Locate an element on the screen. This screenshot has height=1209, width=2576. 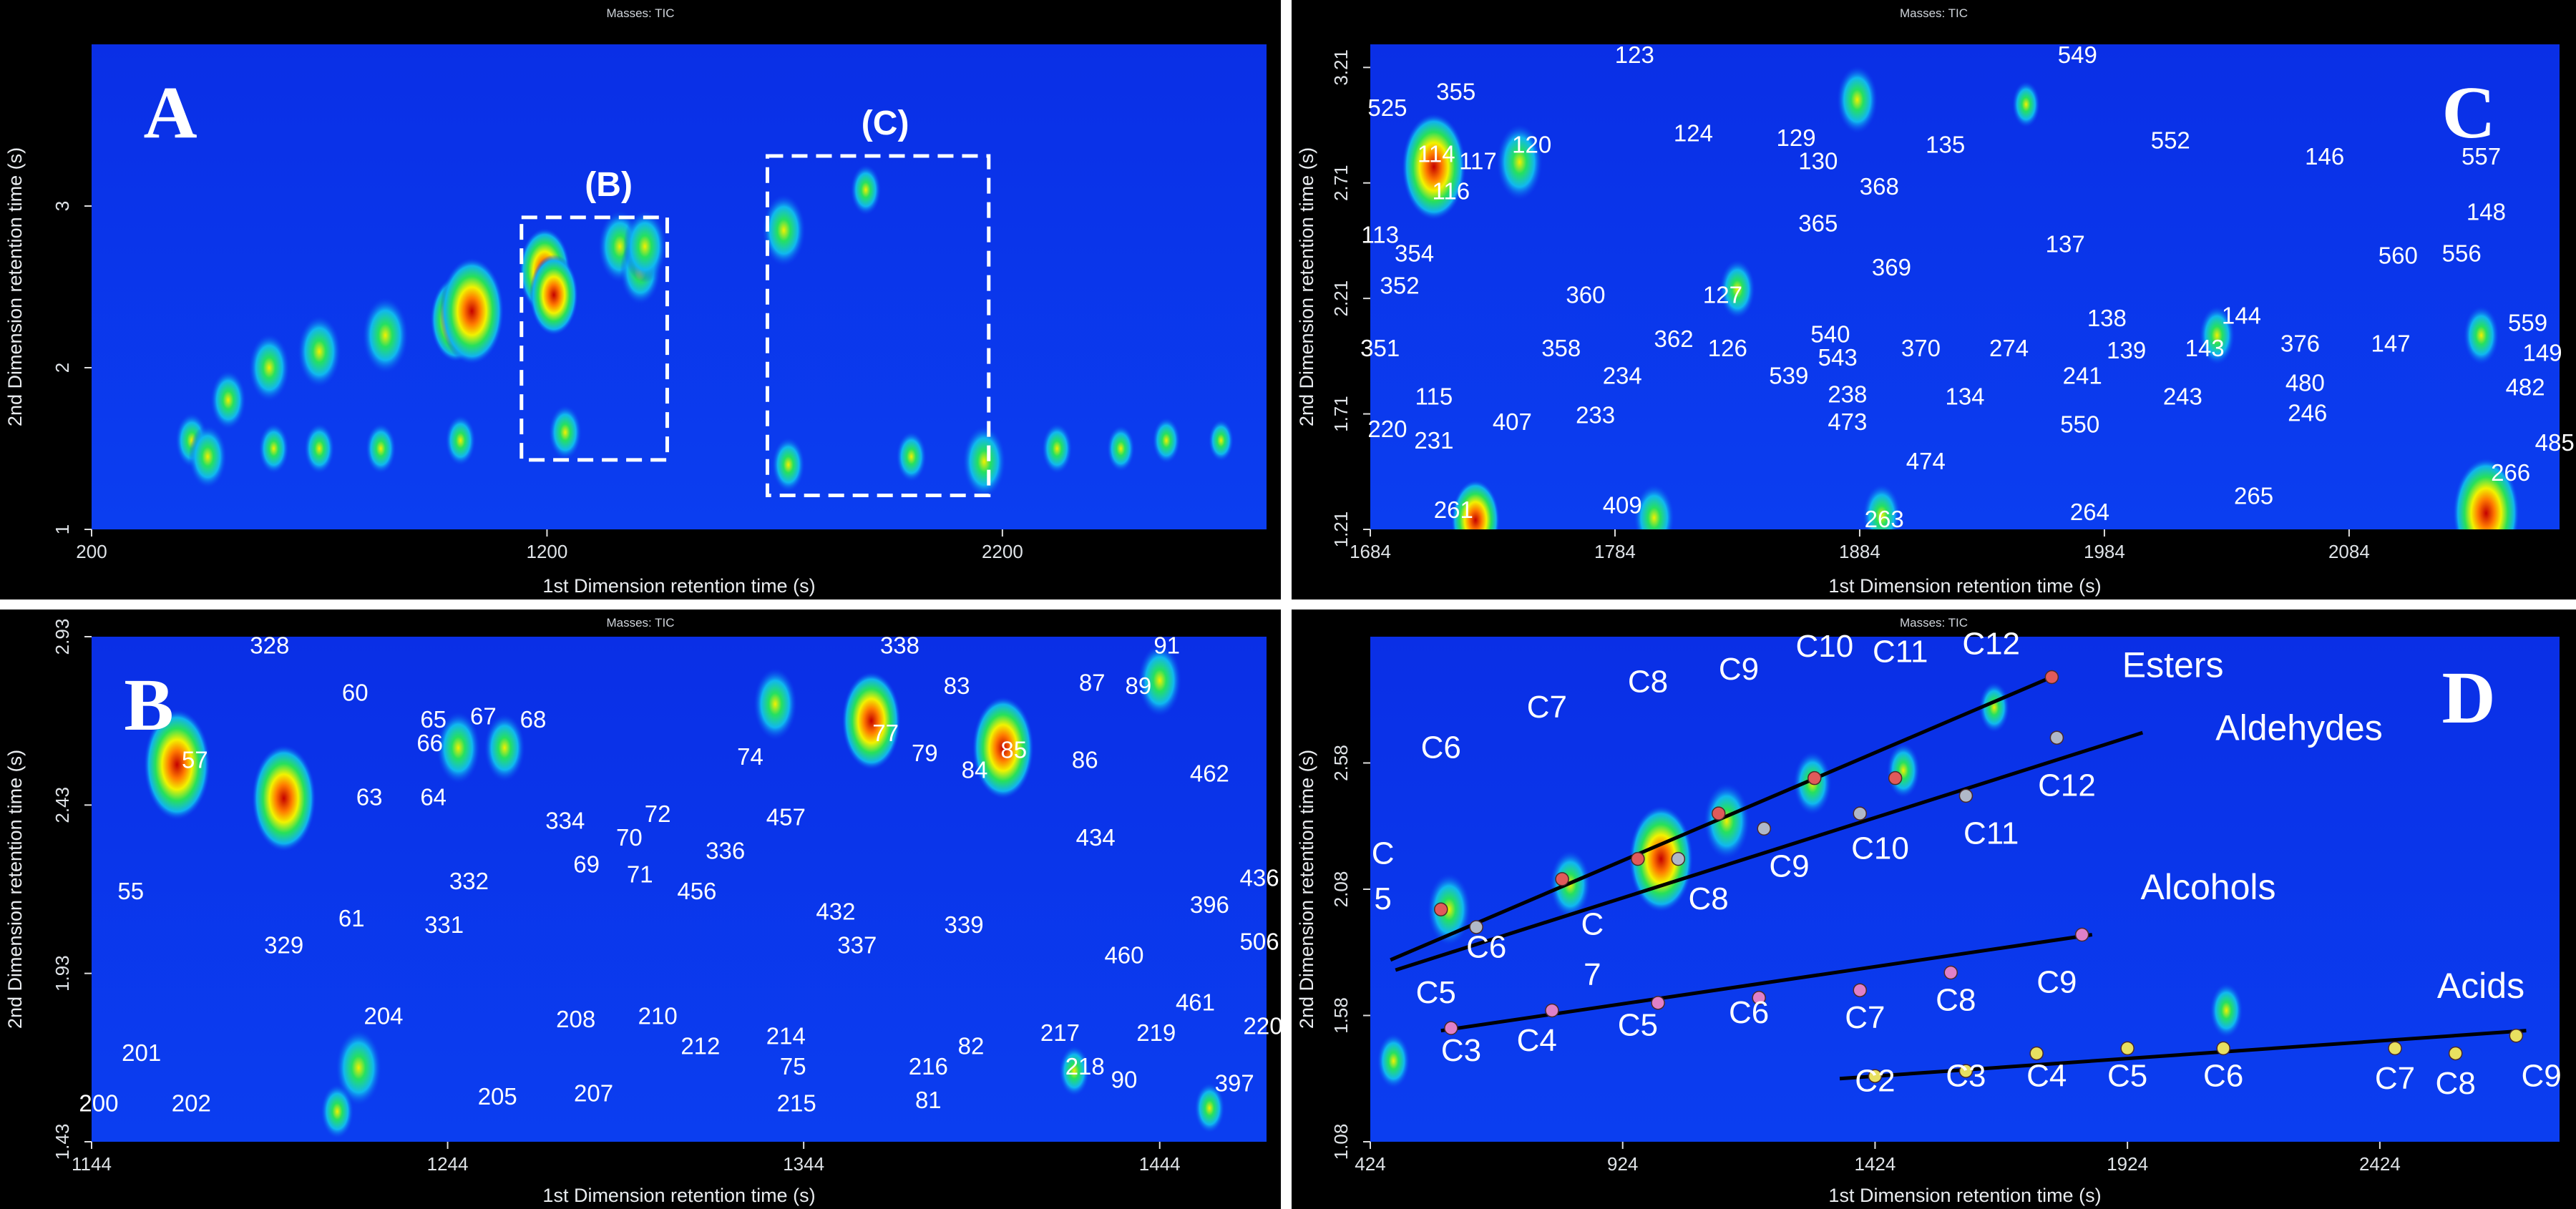
peak-label: 351 is located at coordinates (1380, 348).